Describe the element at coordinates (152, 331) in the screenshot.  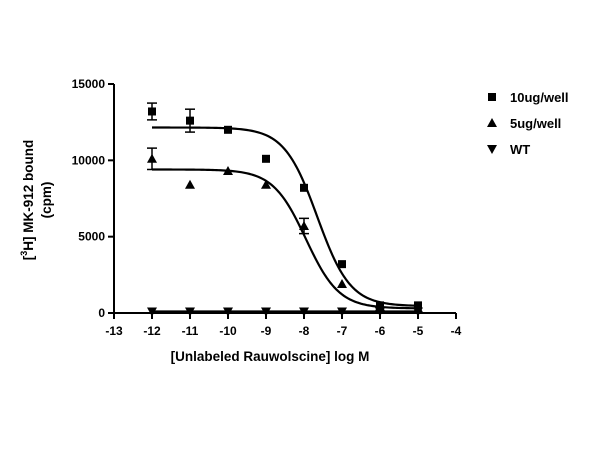
I see `x-tick-label: -12` at that location.